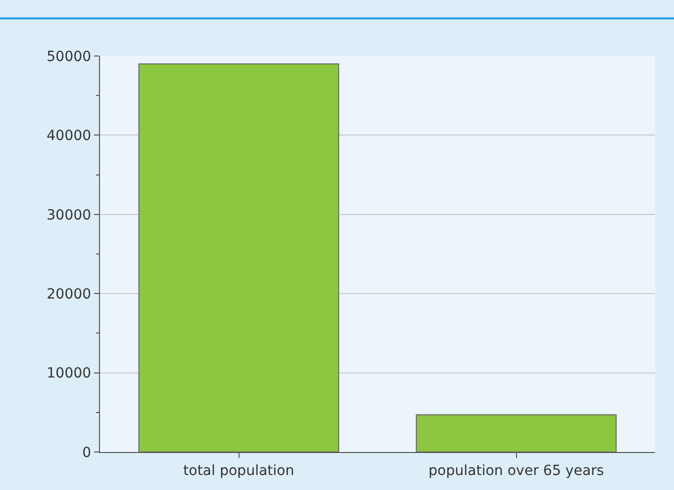  I want to click on x-tick-label: population over 65 years, so click(516, 470).